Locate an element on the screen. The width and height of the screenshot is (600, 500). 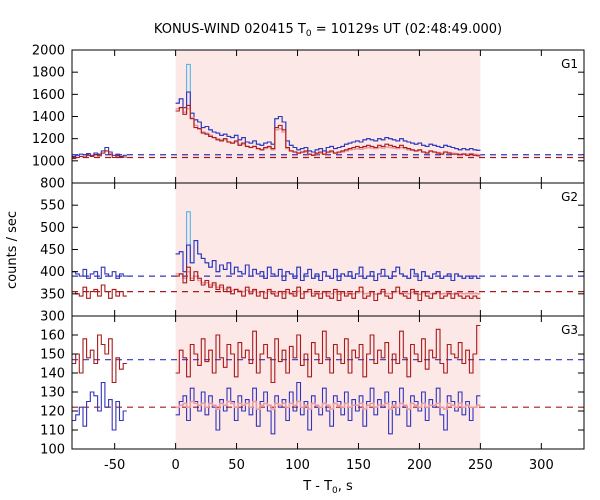
y-tick-label: 1200 is located at coordinates (48, 139).